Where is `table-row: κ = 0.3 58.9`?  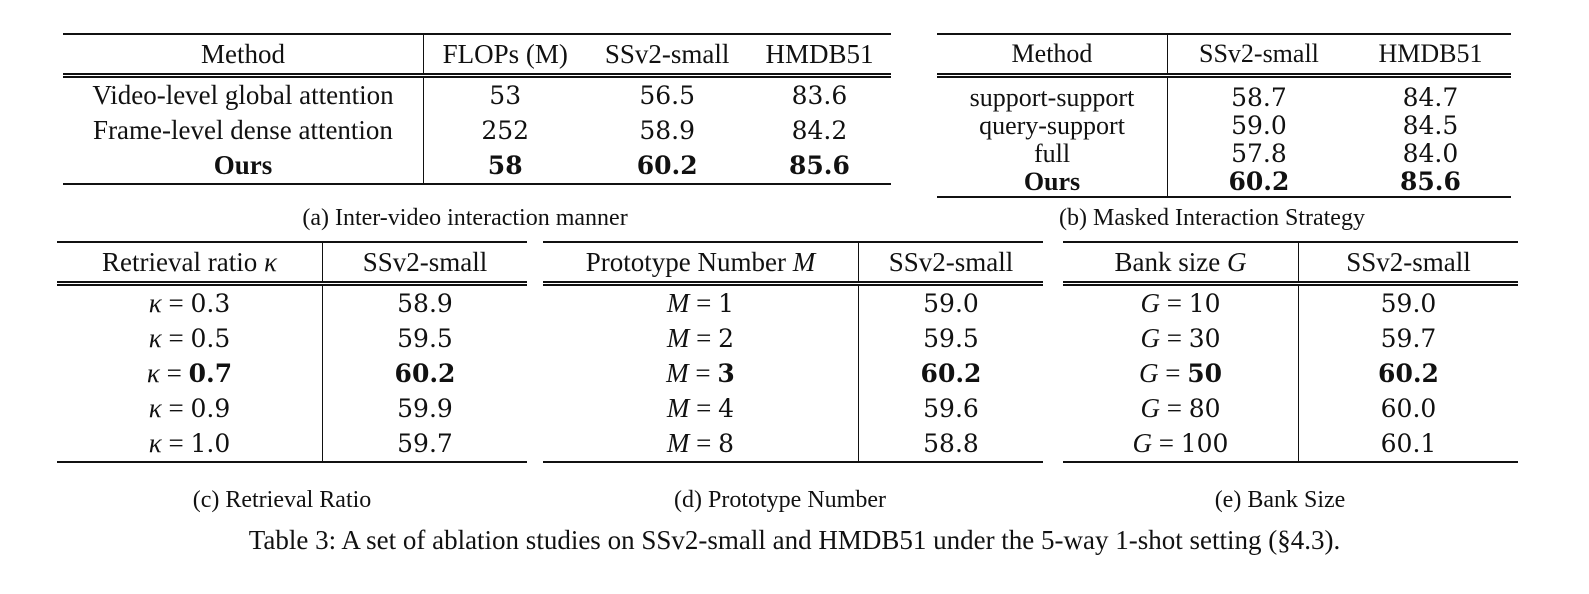
table-row: κ = 0.3 58.9 is located at coordinates (292, 302).